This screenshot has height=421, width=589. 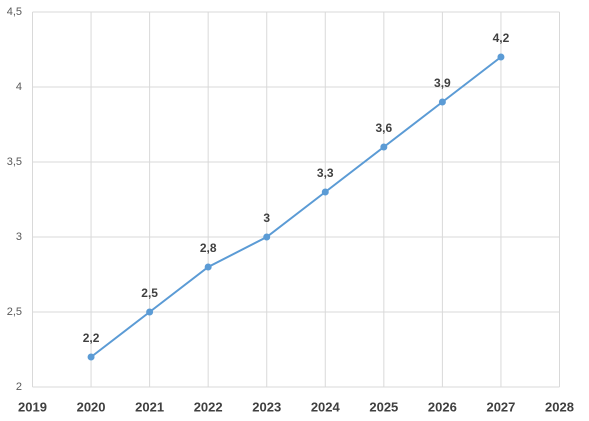 I want to click on data-label: 3,6, so click(x=383, y=128).